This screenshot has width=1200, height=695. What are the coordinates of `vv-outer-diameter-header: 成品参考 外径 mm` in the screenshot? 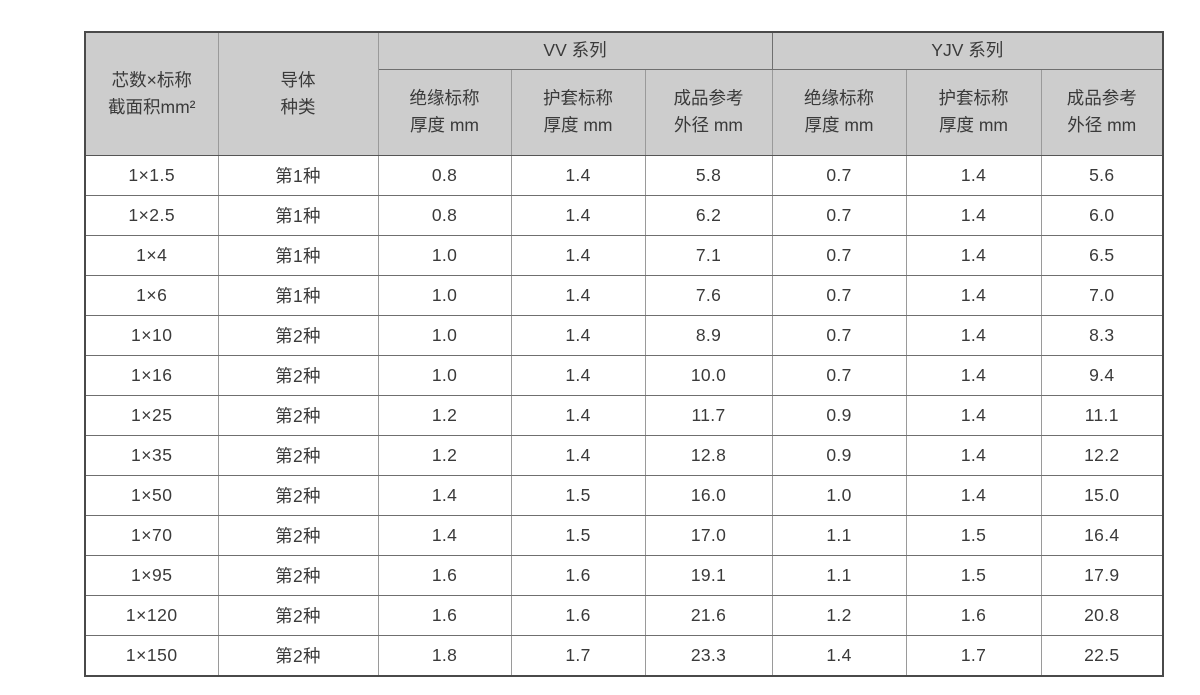 It's located at (708, 112).